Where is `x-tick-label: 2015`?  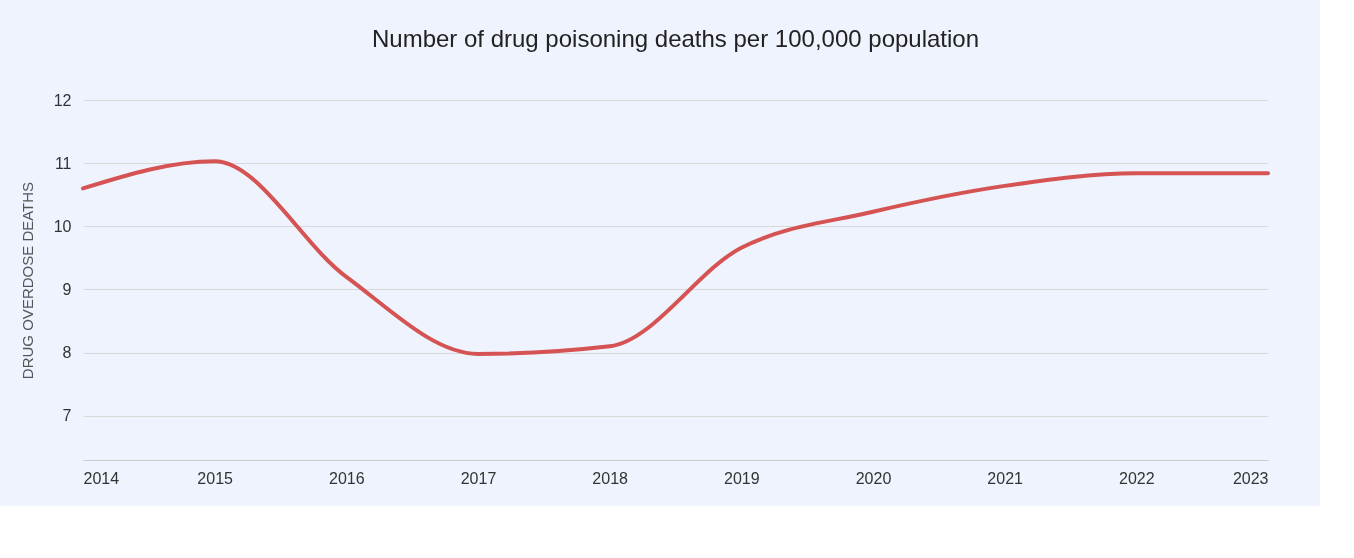 x-tick-label: 2015 is located at coordinates (215, 478).